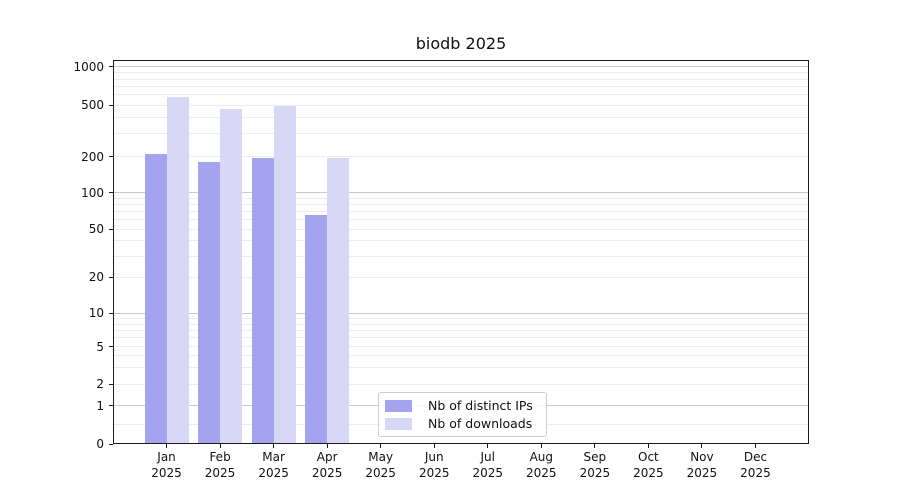 The image size is (900, 500). What do you see at coordinates (220, 465) in the screenshot?
I see `x-tick-label-feb: Feb 2025` at bounding box center [220, 465].